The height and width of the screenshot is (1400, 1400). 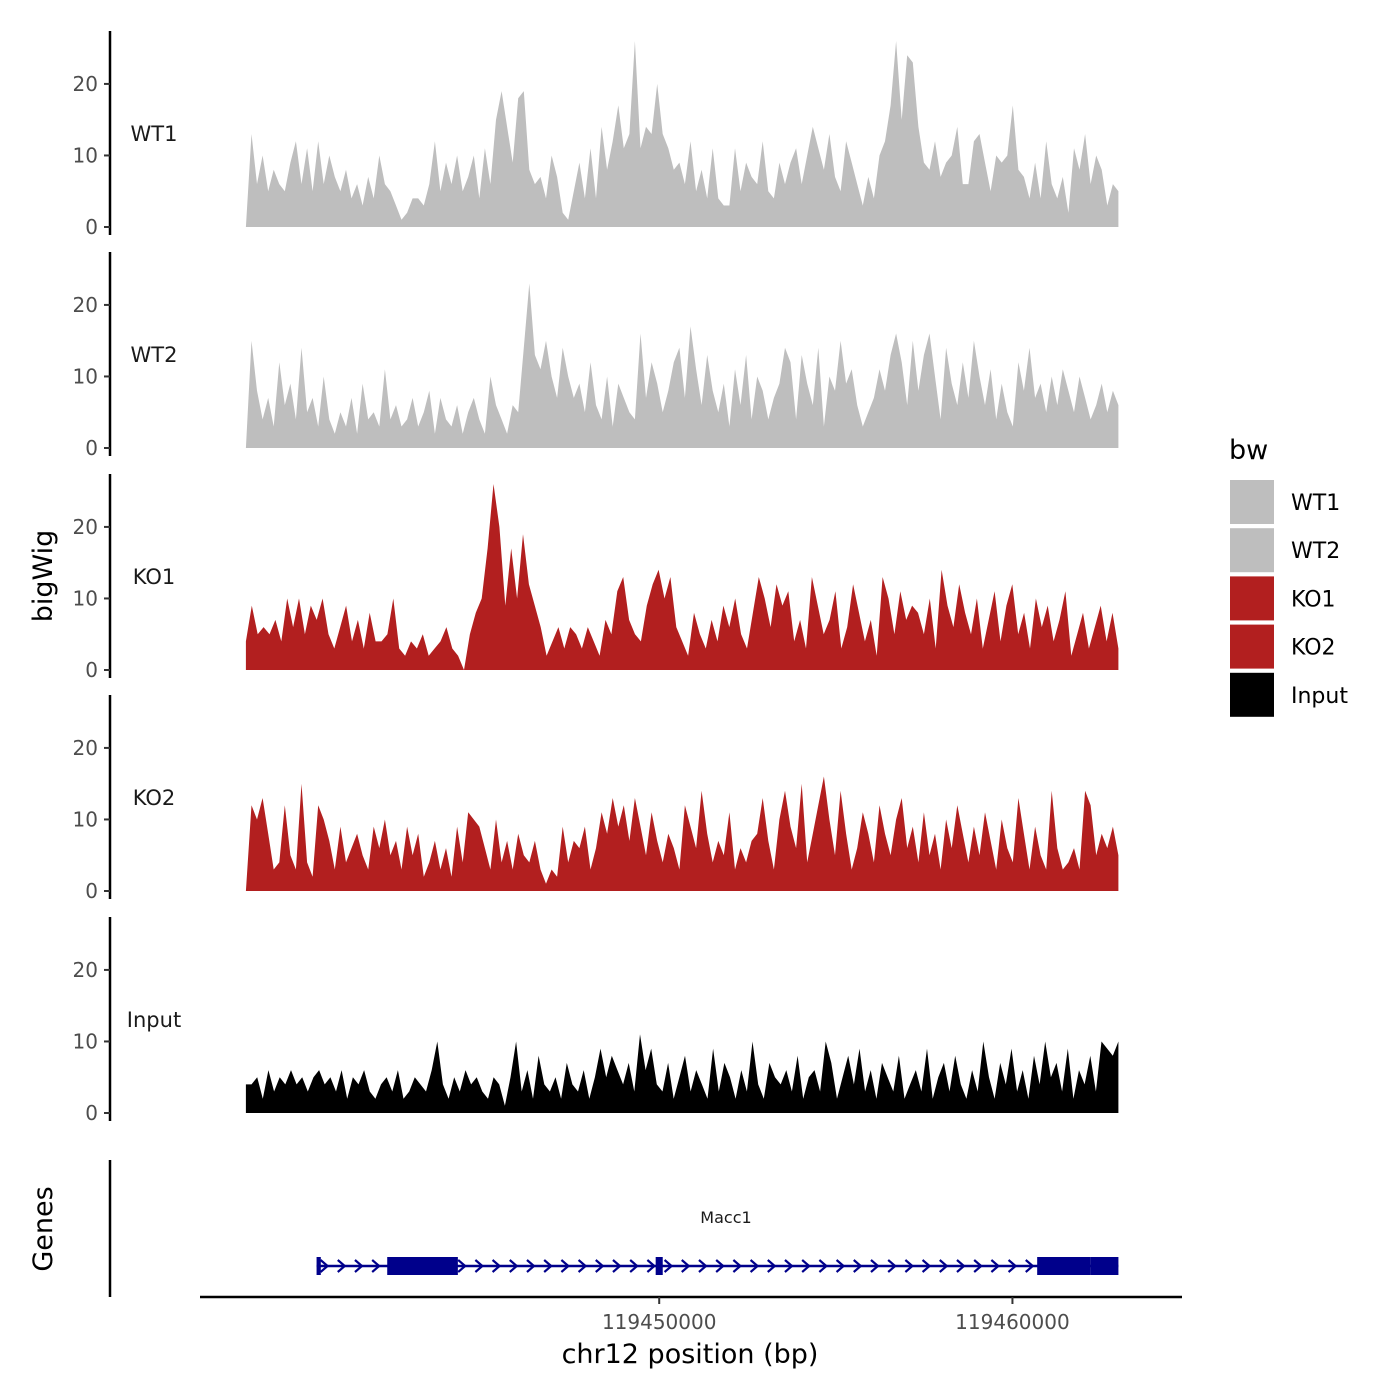 What do you see at coordinates (682, 1073) in the screenshot?
I see `signal-area-Input` at bounding box center [682, 1073].